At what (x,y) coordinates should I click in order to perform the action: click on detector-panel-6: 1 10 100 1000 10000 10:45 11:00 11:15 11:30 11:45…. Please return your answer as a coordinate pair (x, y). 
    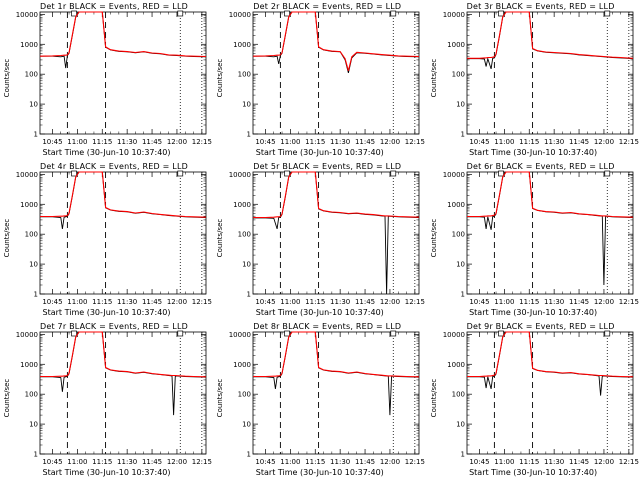
    Looking at the image, I should click on (533, 240).